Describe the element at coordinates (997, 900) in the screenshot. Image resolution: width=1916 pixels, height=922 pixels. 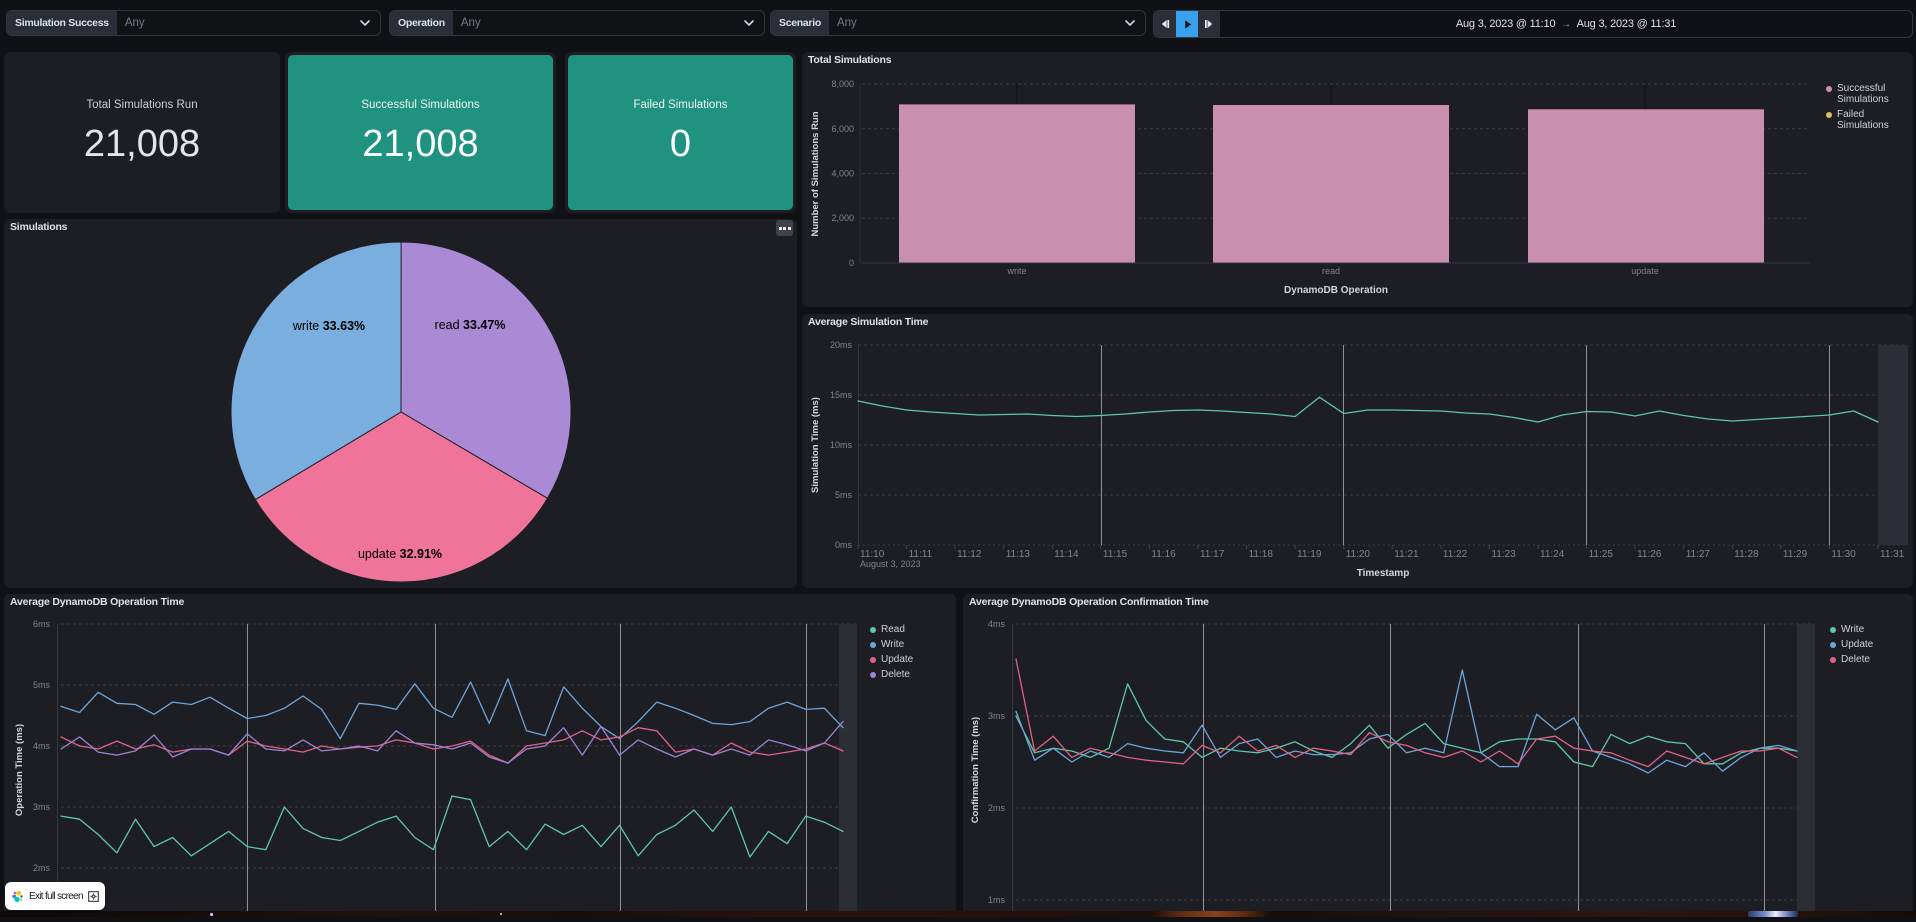
I see `svg-text: 1ms` at that location.